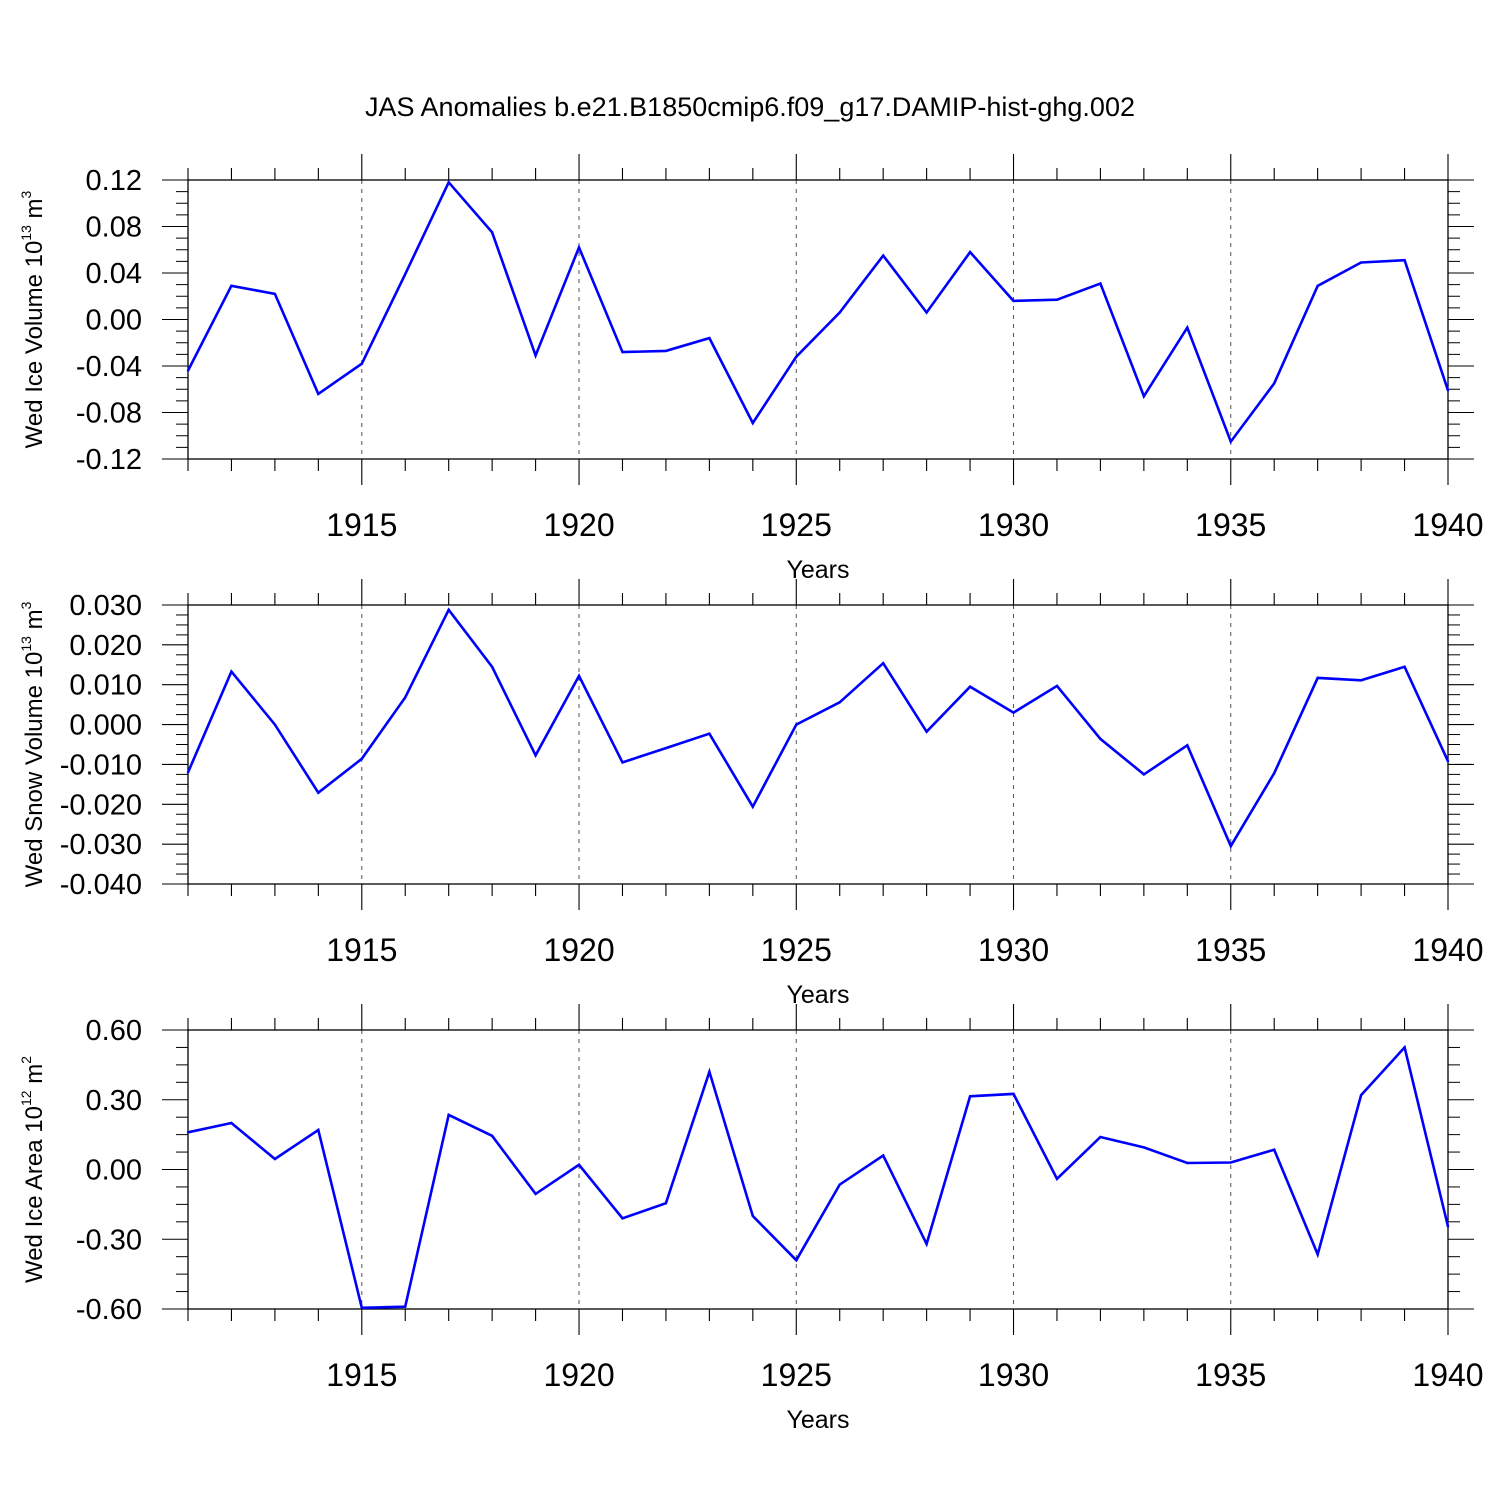  I want to click on y-tick-label: -0.12, so click(109, 460).